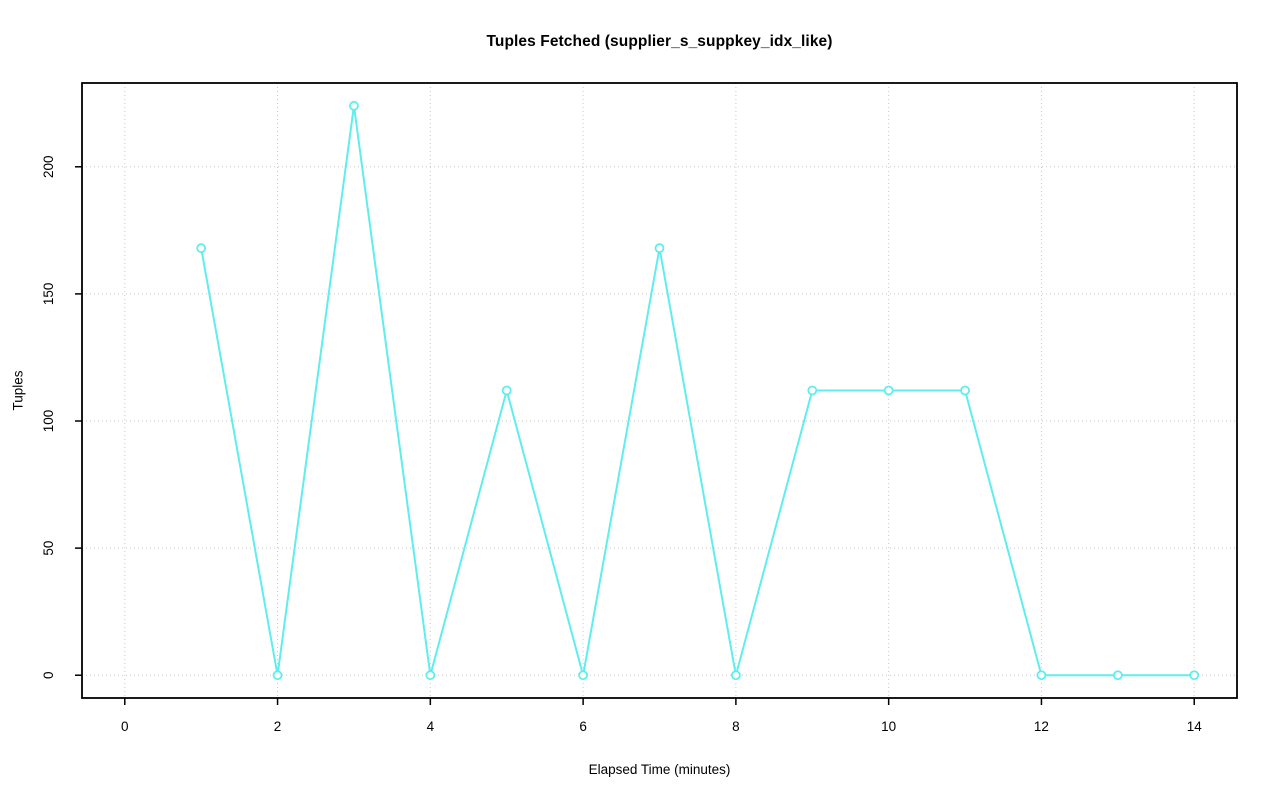 This screenshot has width=1280, height=801. Describe the element at coordinates (48, 675) in the screenshot. I see `y-tick-label: 0` at that location.